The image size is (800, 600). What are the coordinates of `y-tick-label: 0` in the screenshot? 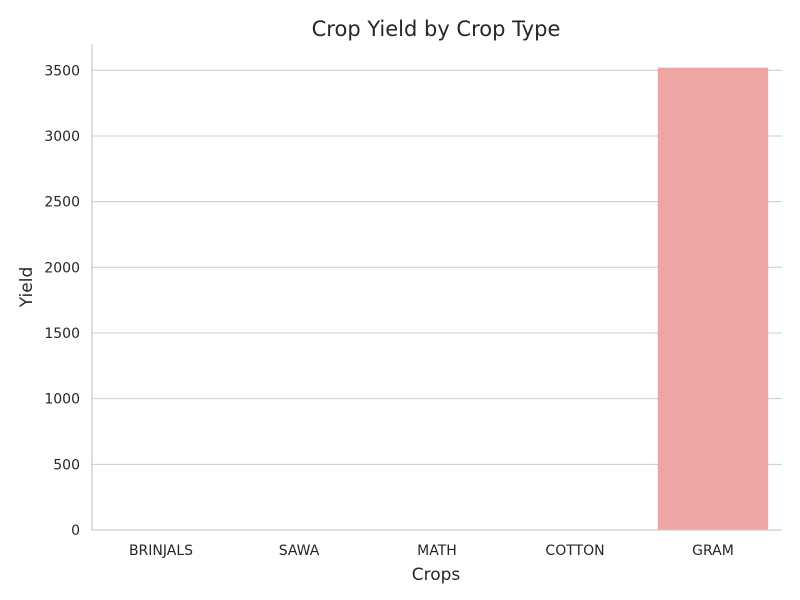 It's located at (75, 531).